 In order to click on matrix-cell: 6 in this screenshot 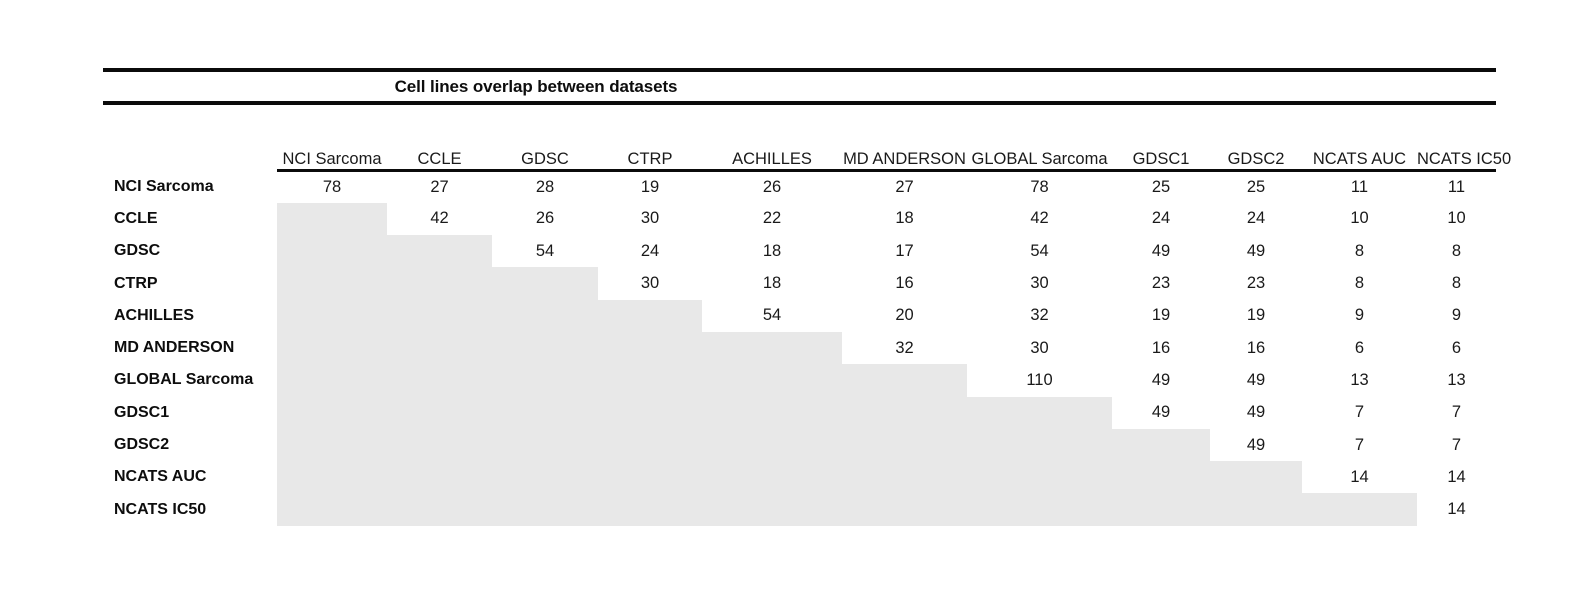, I will do `click(1456, 347)`.